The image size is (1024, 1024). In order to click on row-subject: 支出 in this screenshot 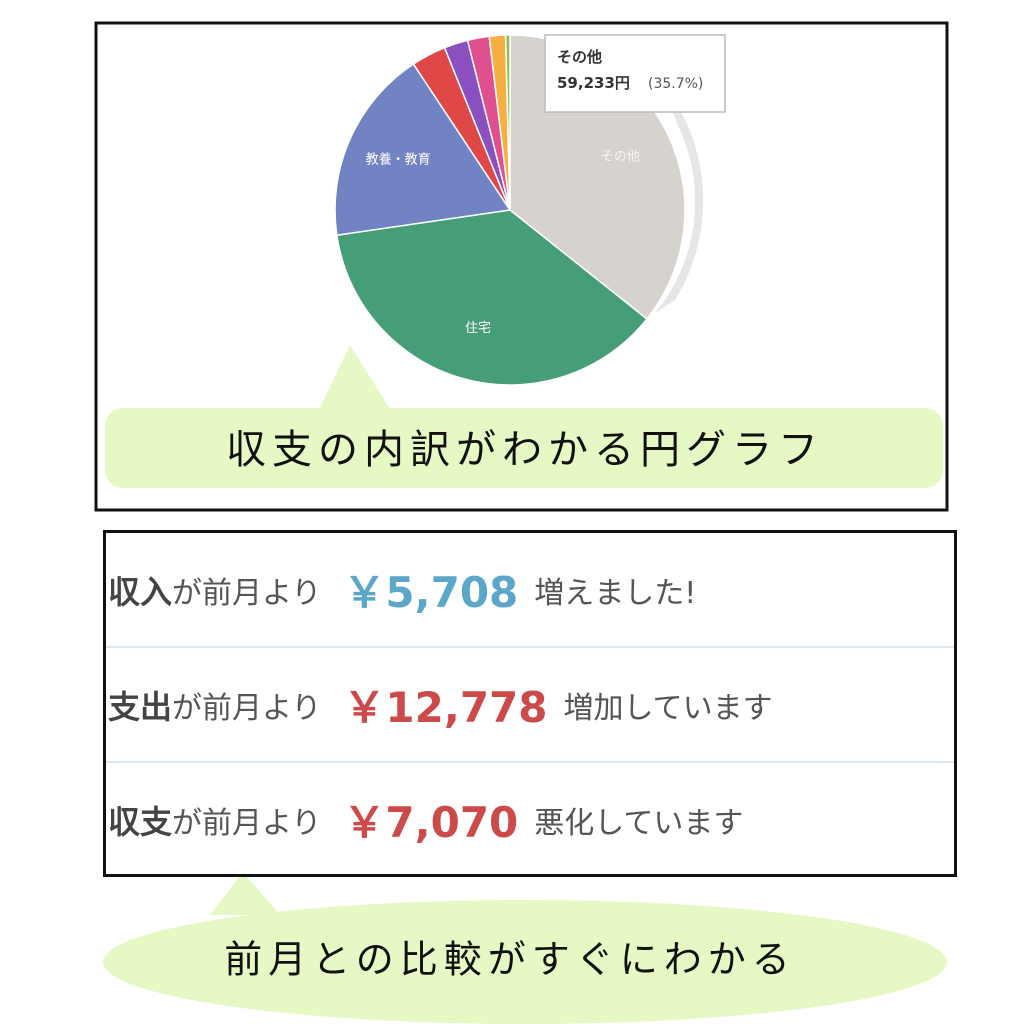, I will do `click(140, 706)`.